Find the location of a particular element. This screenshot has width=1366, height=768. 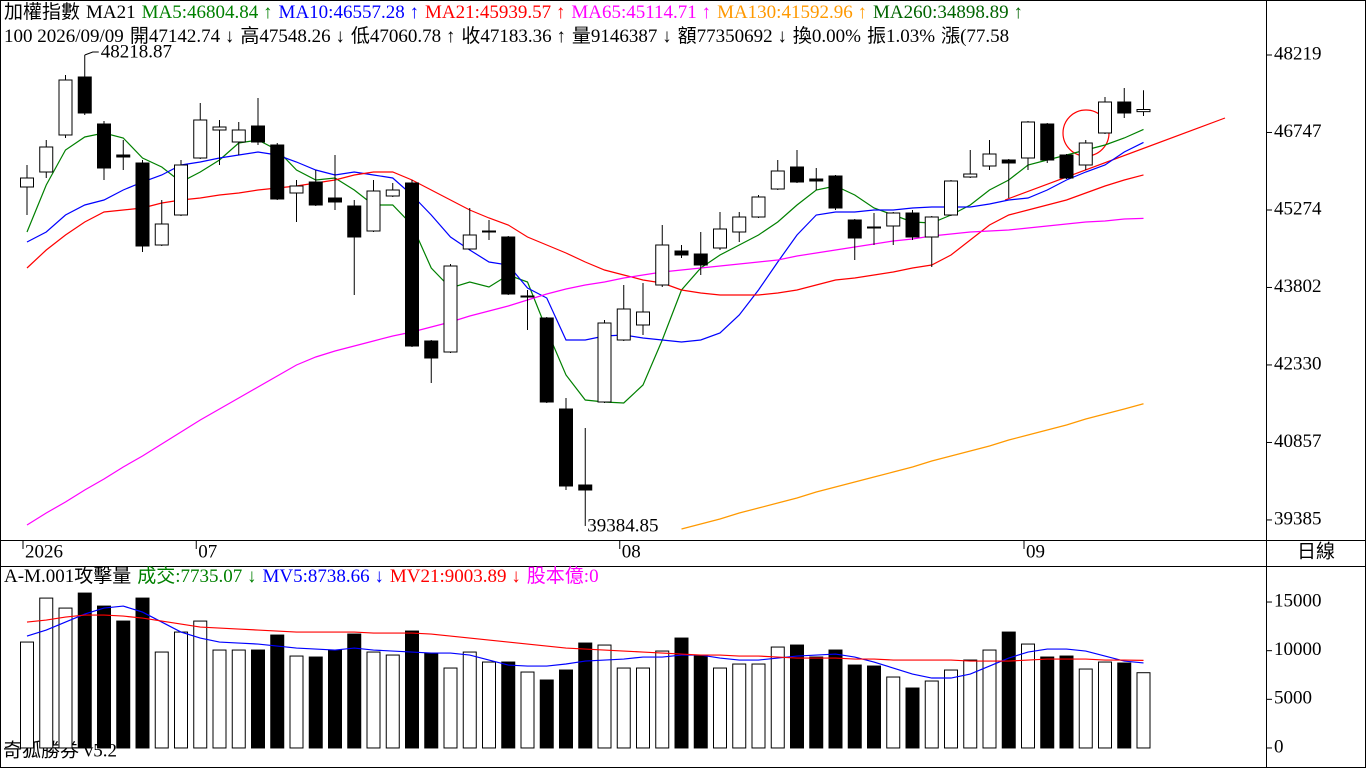

info-item: 收47183.36 ↑ is located at coordinates (513, 36).